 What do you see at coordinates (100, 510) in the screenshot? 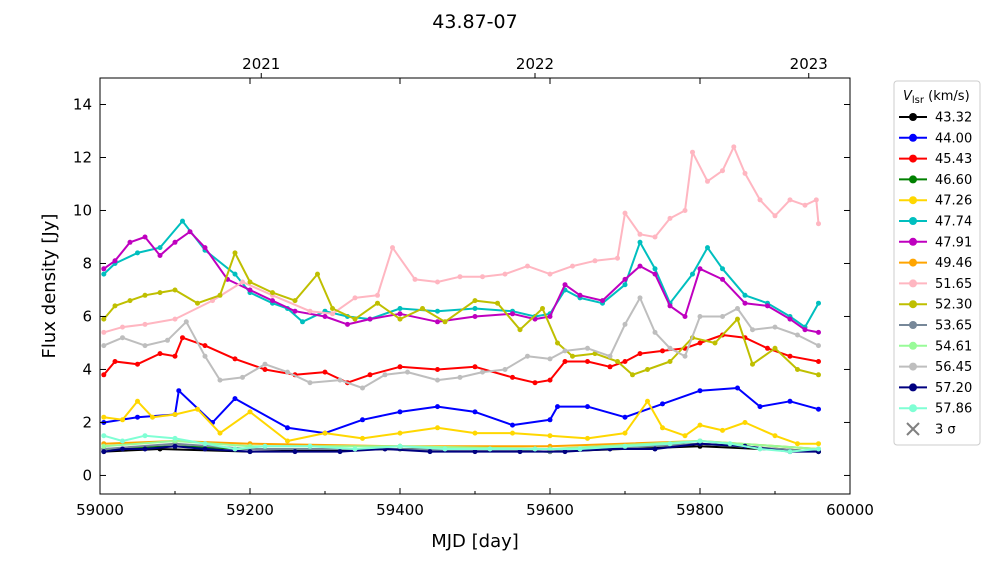
I see `x-tick-label: 59000` at bounding box center [100, 510].